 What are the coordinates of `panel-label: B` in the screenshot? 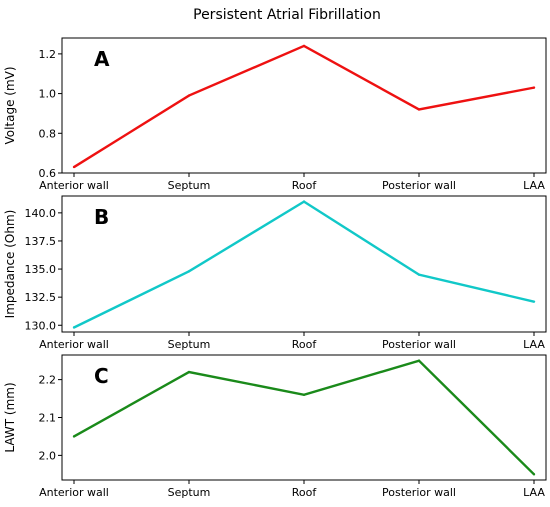 It's located at (101, 217).